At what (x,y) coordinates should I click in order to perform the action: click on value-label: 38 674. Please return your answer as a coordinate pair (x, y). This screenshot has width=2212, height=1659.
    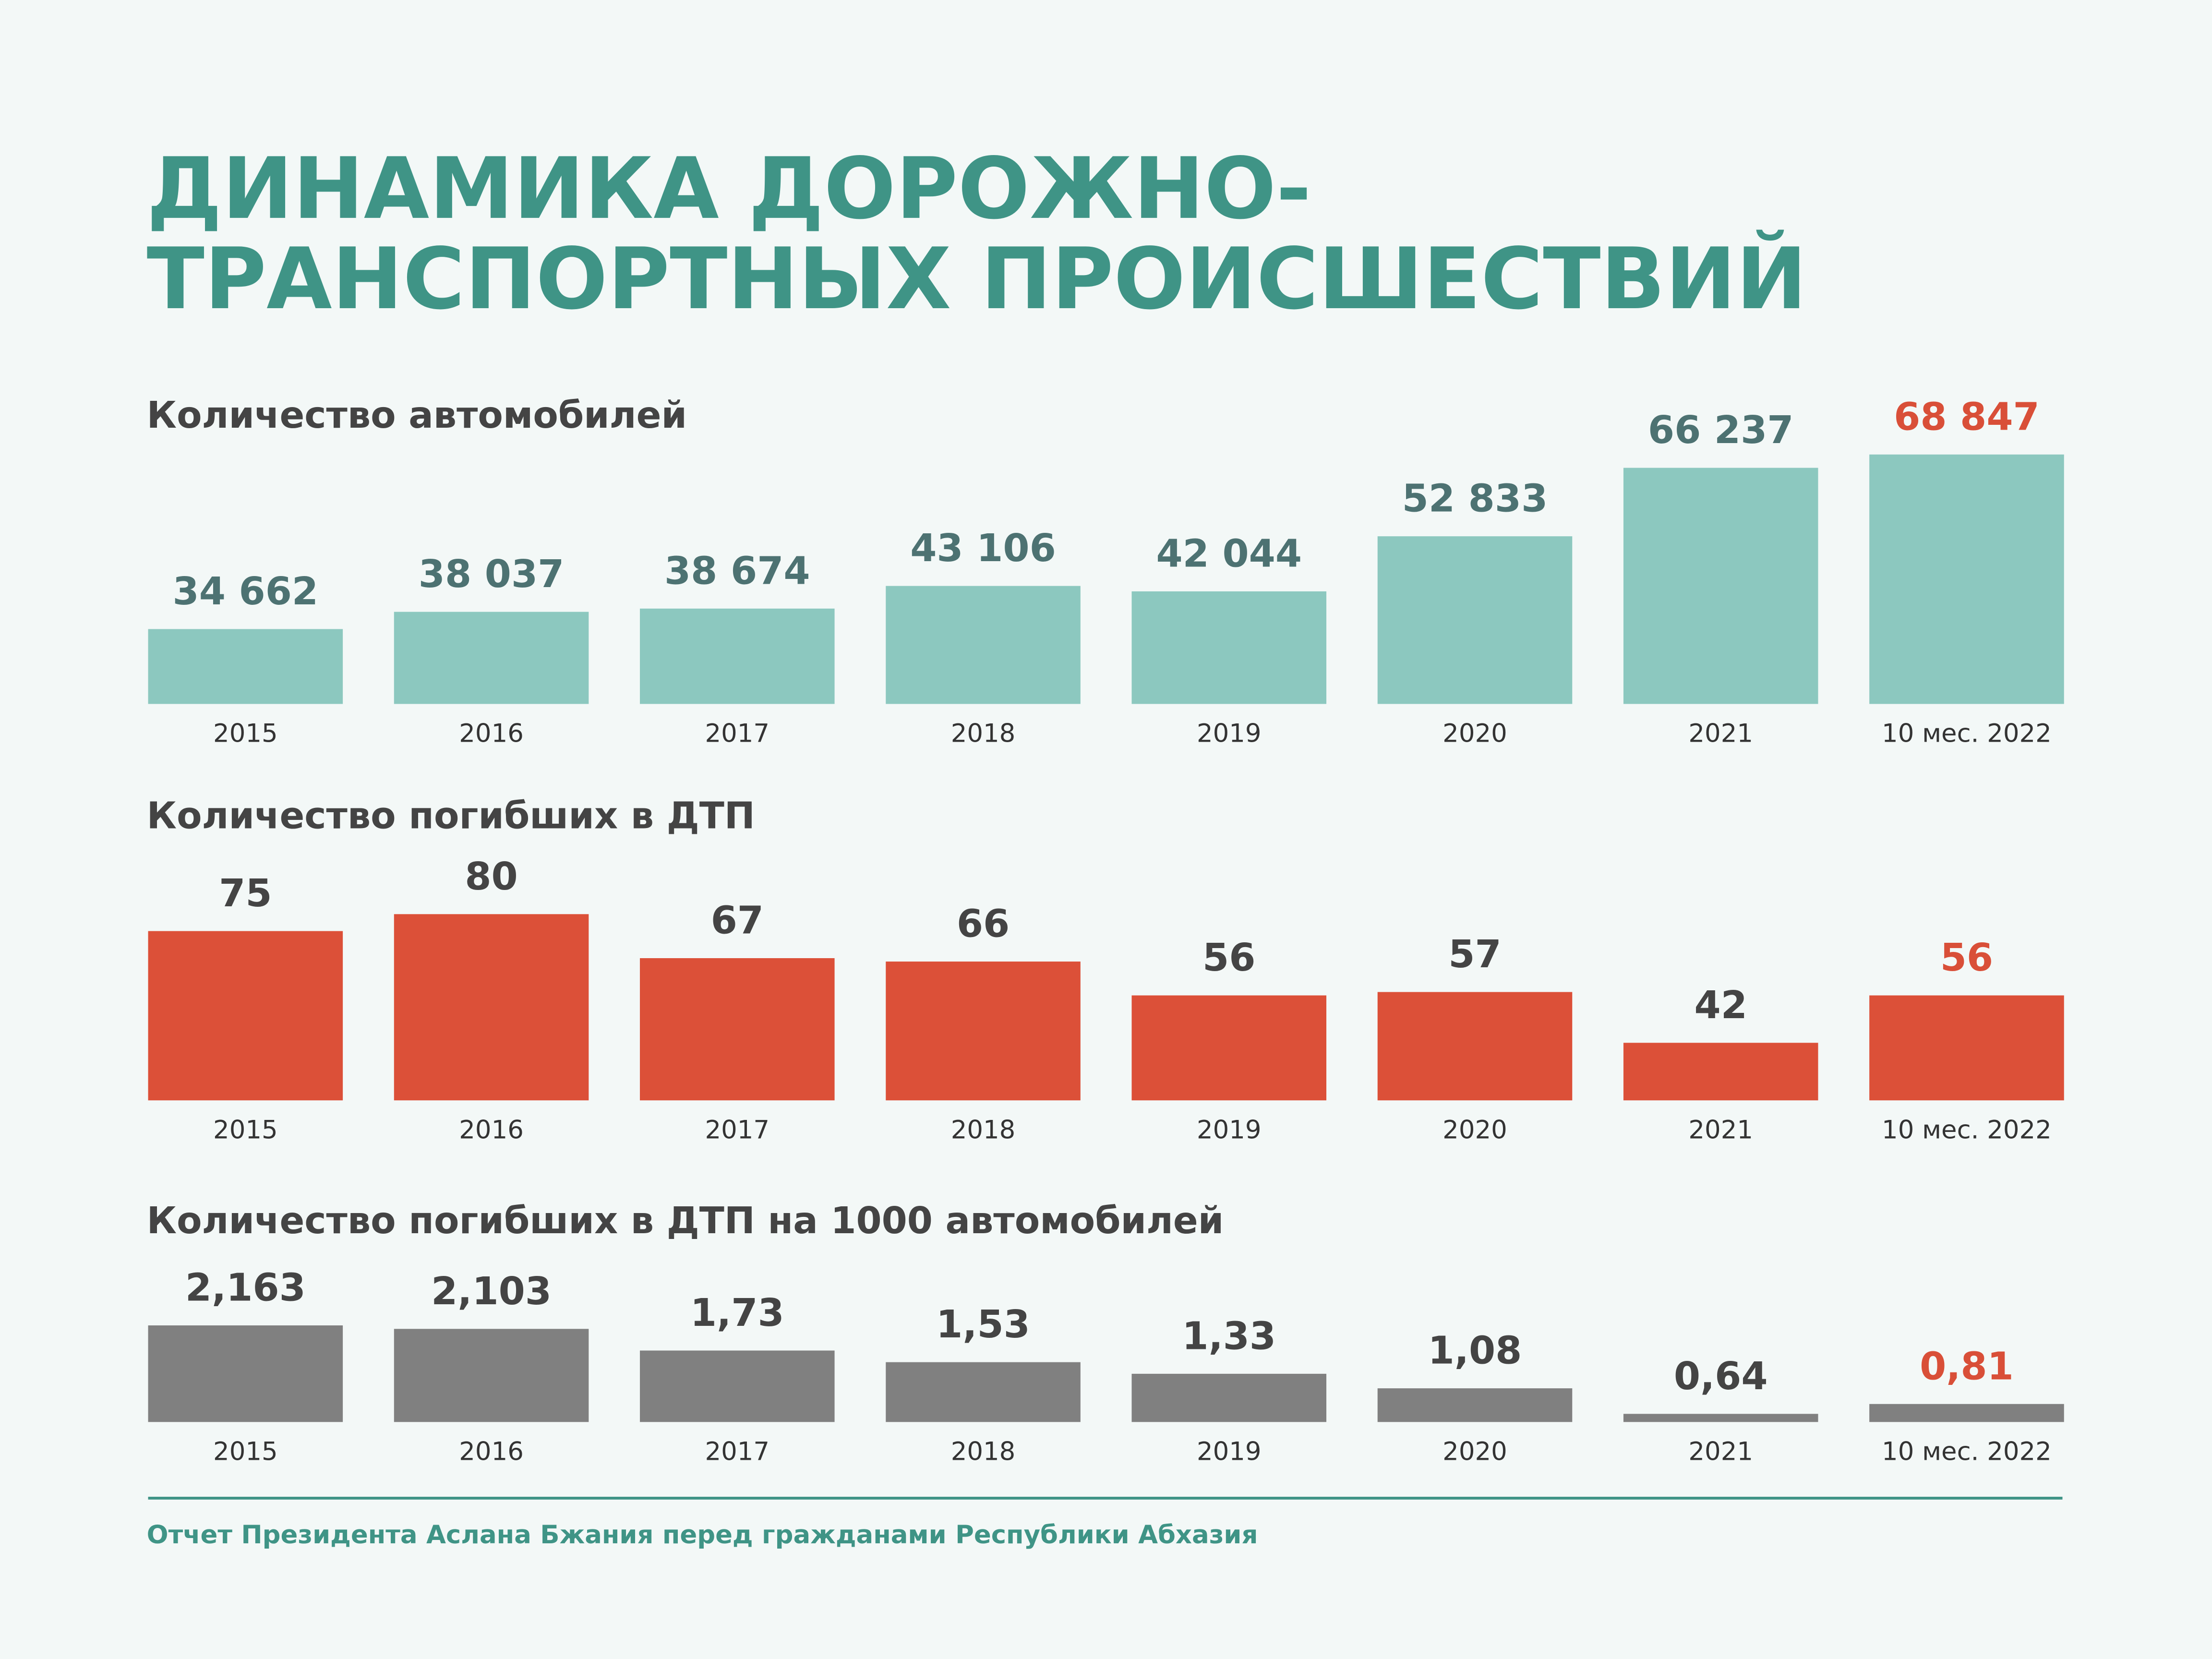
    Looking at the image, I should click on (737, 570).